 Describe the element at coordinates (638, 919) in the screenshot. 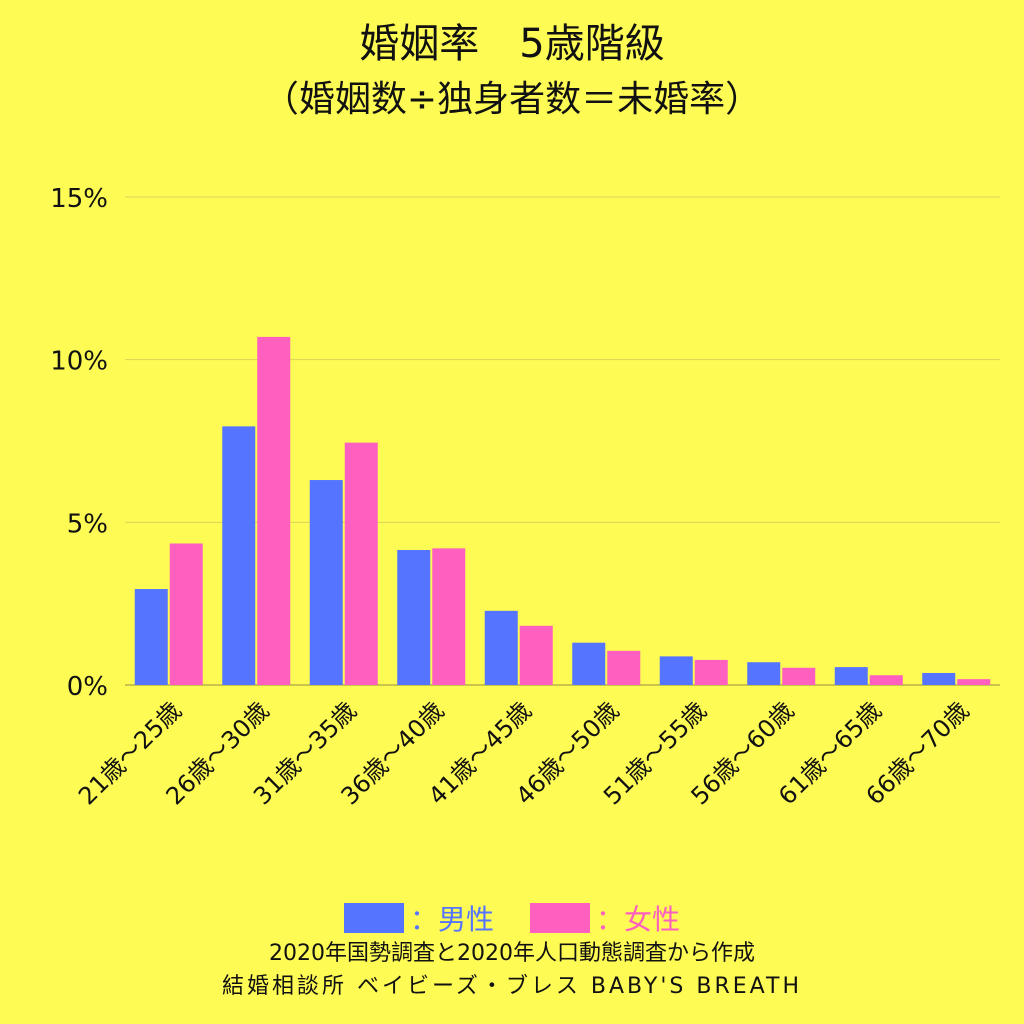

I see `legend-label-female: ：女性` at that location.